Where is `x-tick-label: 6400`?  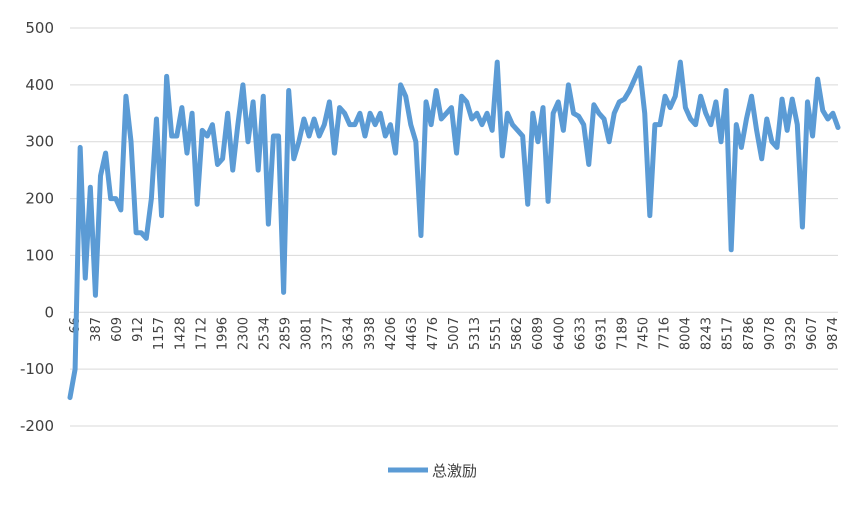 x-tick-label: 6400 is located at coordinates (559, 333).